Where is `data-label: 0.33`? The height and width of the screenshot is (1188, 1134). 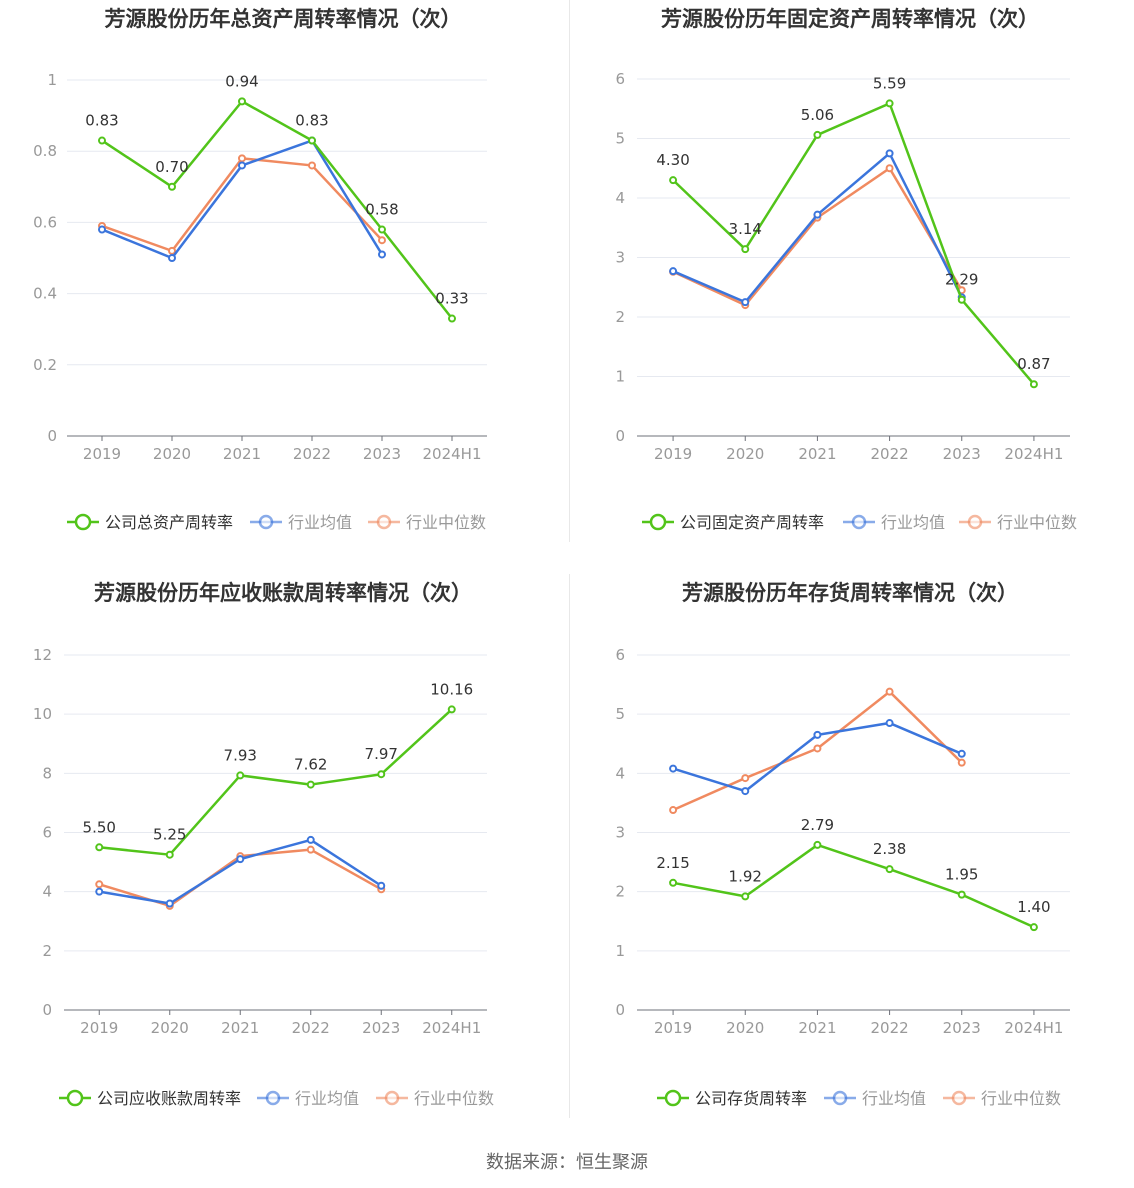
data-label: 0.33 is located at coordinates (451, 299).